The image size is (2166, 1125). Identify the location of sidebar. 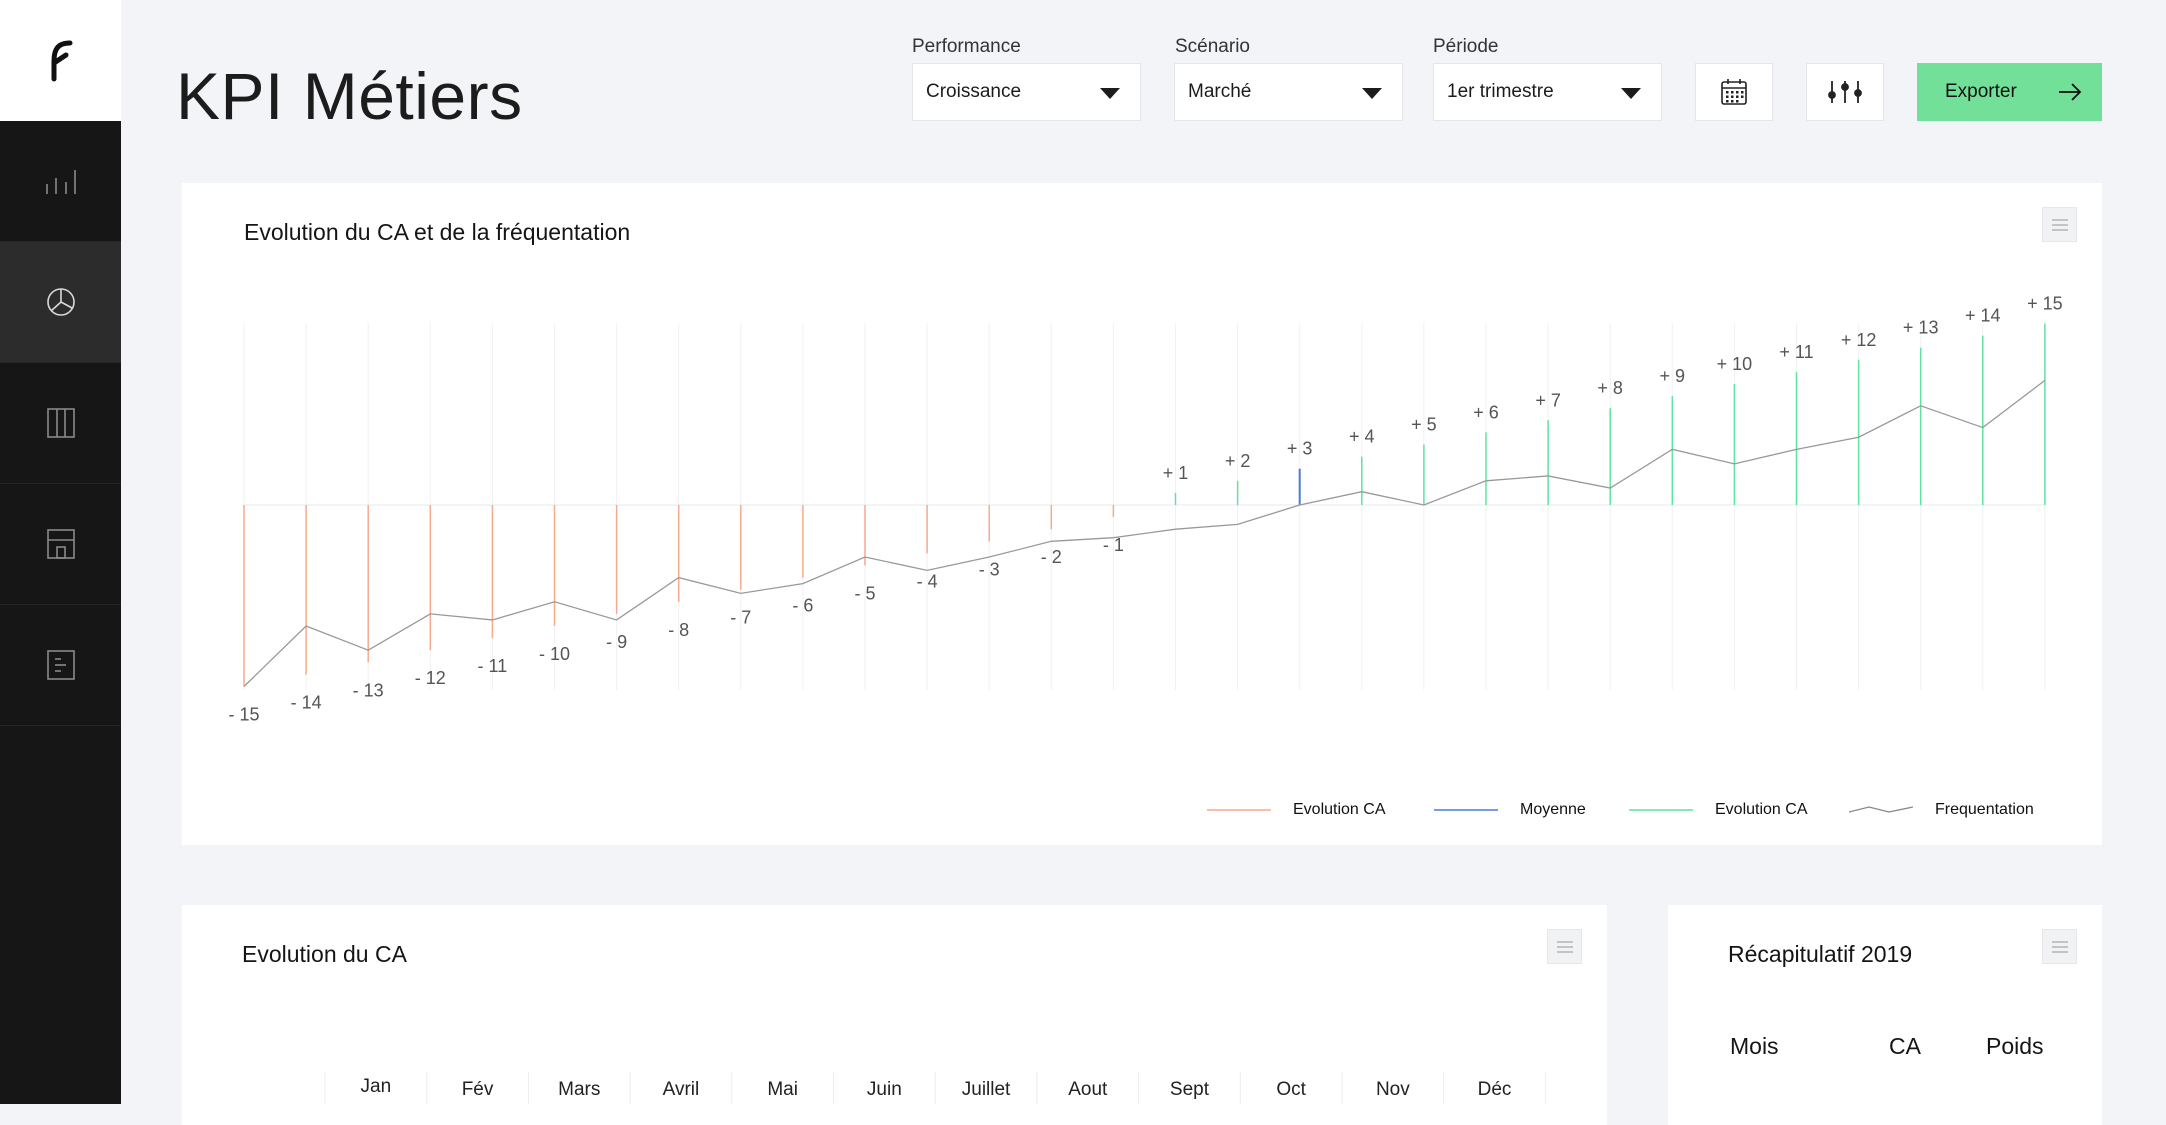
(60, 552).